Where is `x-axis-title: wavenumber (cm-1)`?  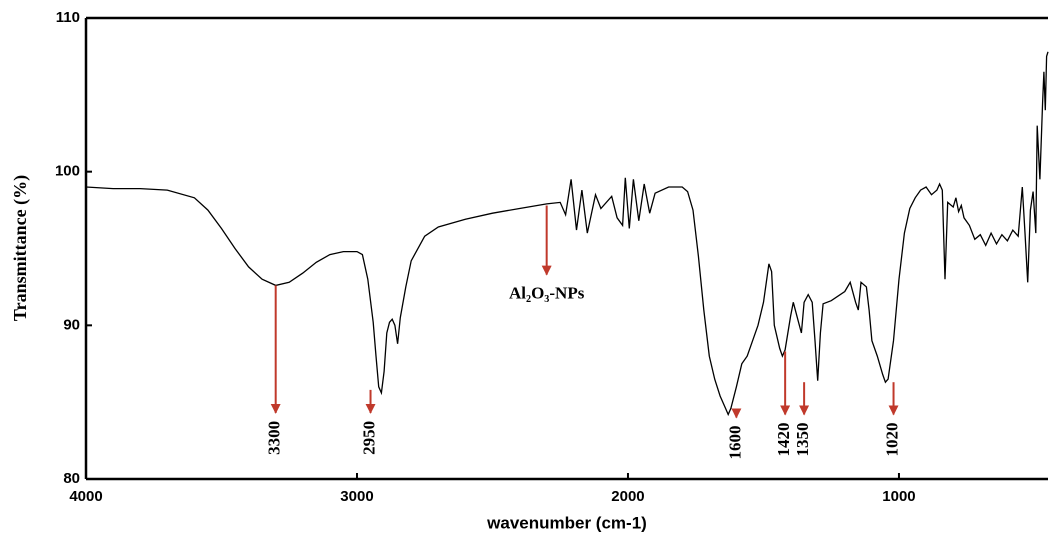
x-axis-title: wavenumber (cm-1) is located at coordinates (566, 522).